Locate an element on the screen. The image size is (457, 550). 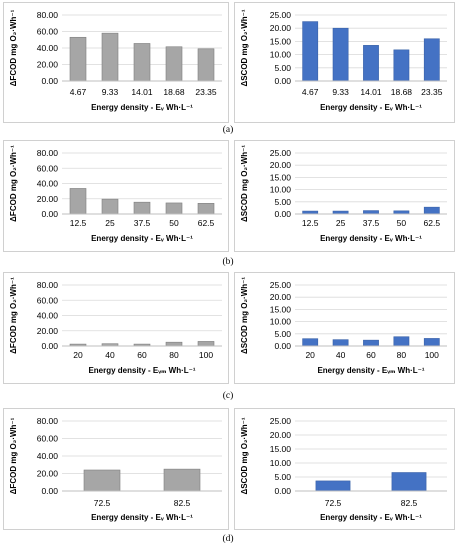
x-tick-label: 60 is located at coordinates (371, 355).